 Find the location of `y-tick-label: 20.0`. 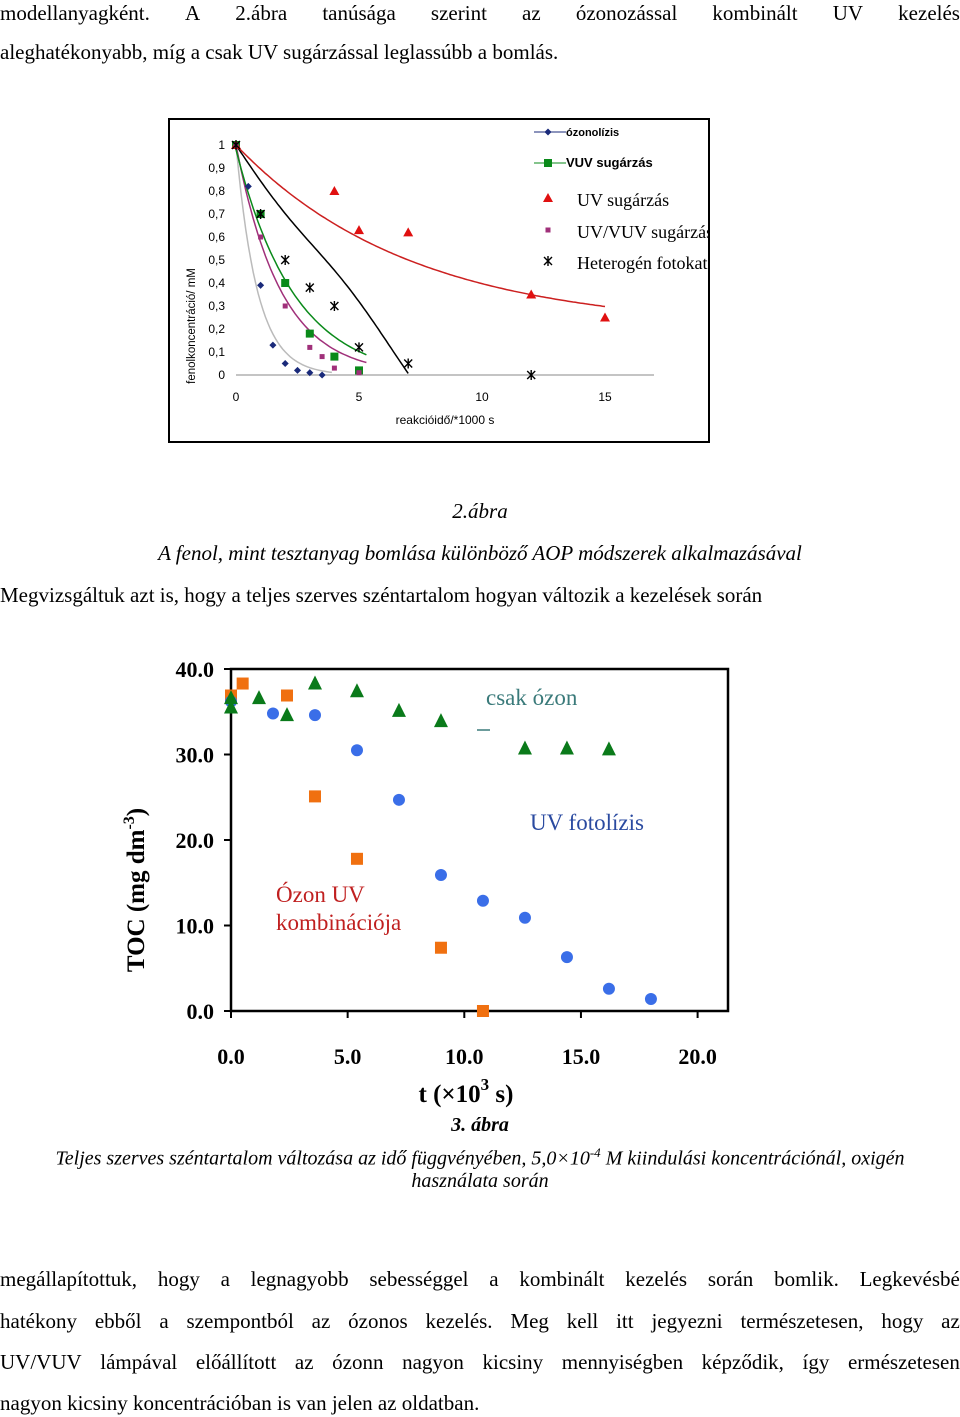

y-tick-label: 20.0 is located at coordinates (195, 840).